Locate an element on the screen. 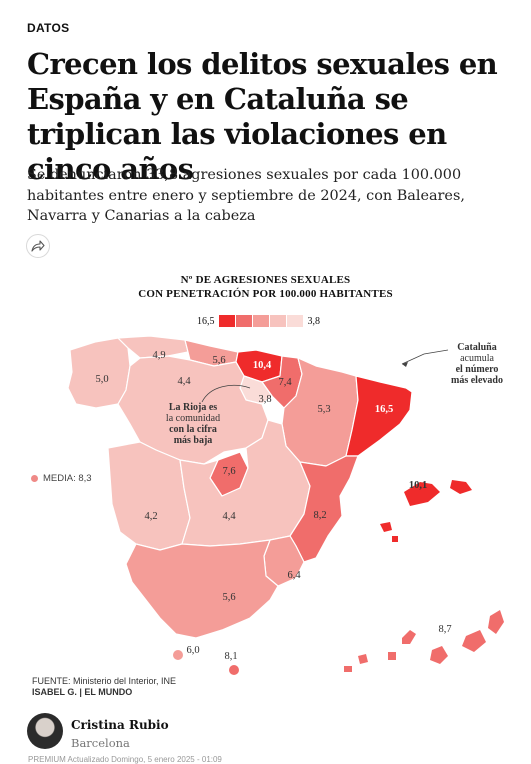 This screenshot has width=531, height=764. average-marker: MEDIA: 8,3 is located at coordinates (61, 478).